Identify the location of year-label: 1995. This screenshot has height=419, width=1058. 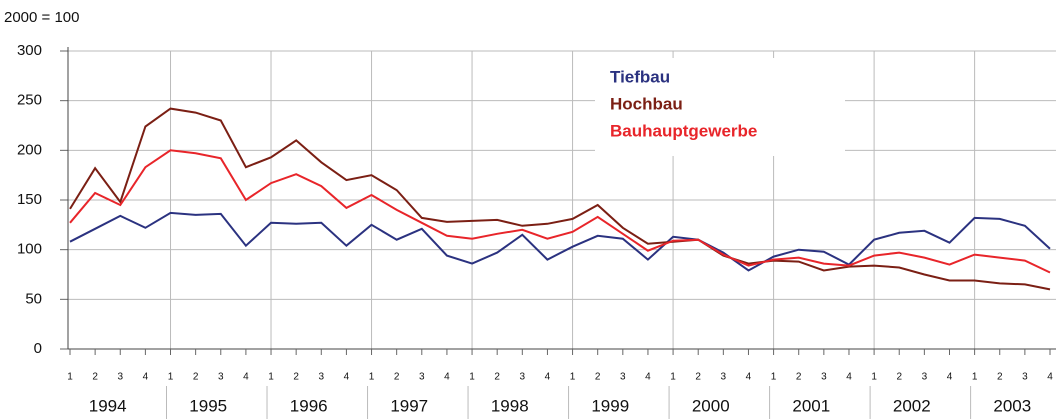
(208, 405).